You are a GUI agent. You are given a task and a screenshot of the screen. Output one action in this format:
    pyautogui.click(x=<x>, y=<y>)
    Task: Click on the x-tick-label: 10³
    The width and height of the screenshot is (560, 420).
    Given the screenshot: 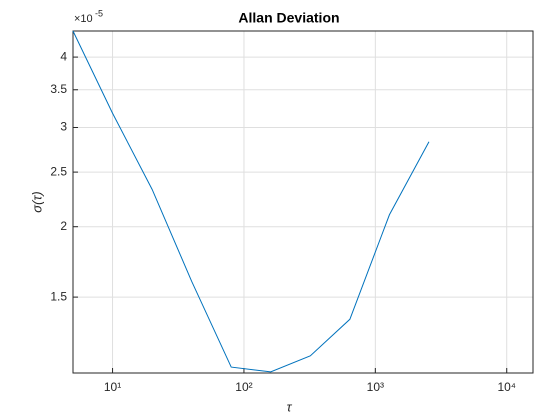 What is the action you would take?
    pyautogui.click(x=375, y=387)
    